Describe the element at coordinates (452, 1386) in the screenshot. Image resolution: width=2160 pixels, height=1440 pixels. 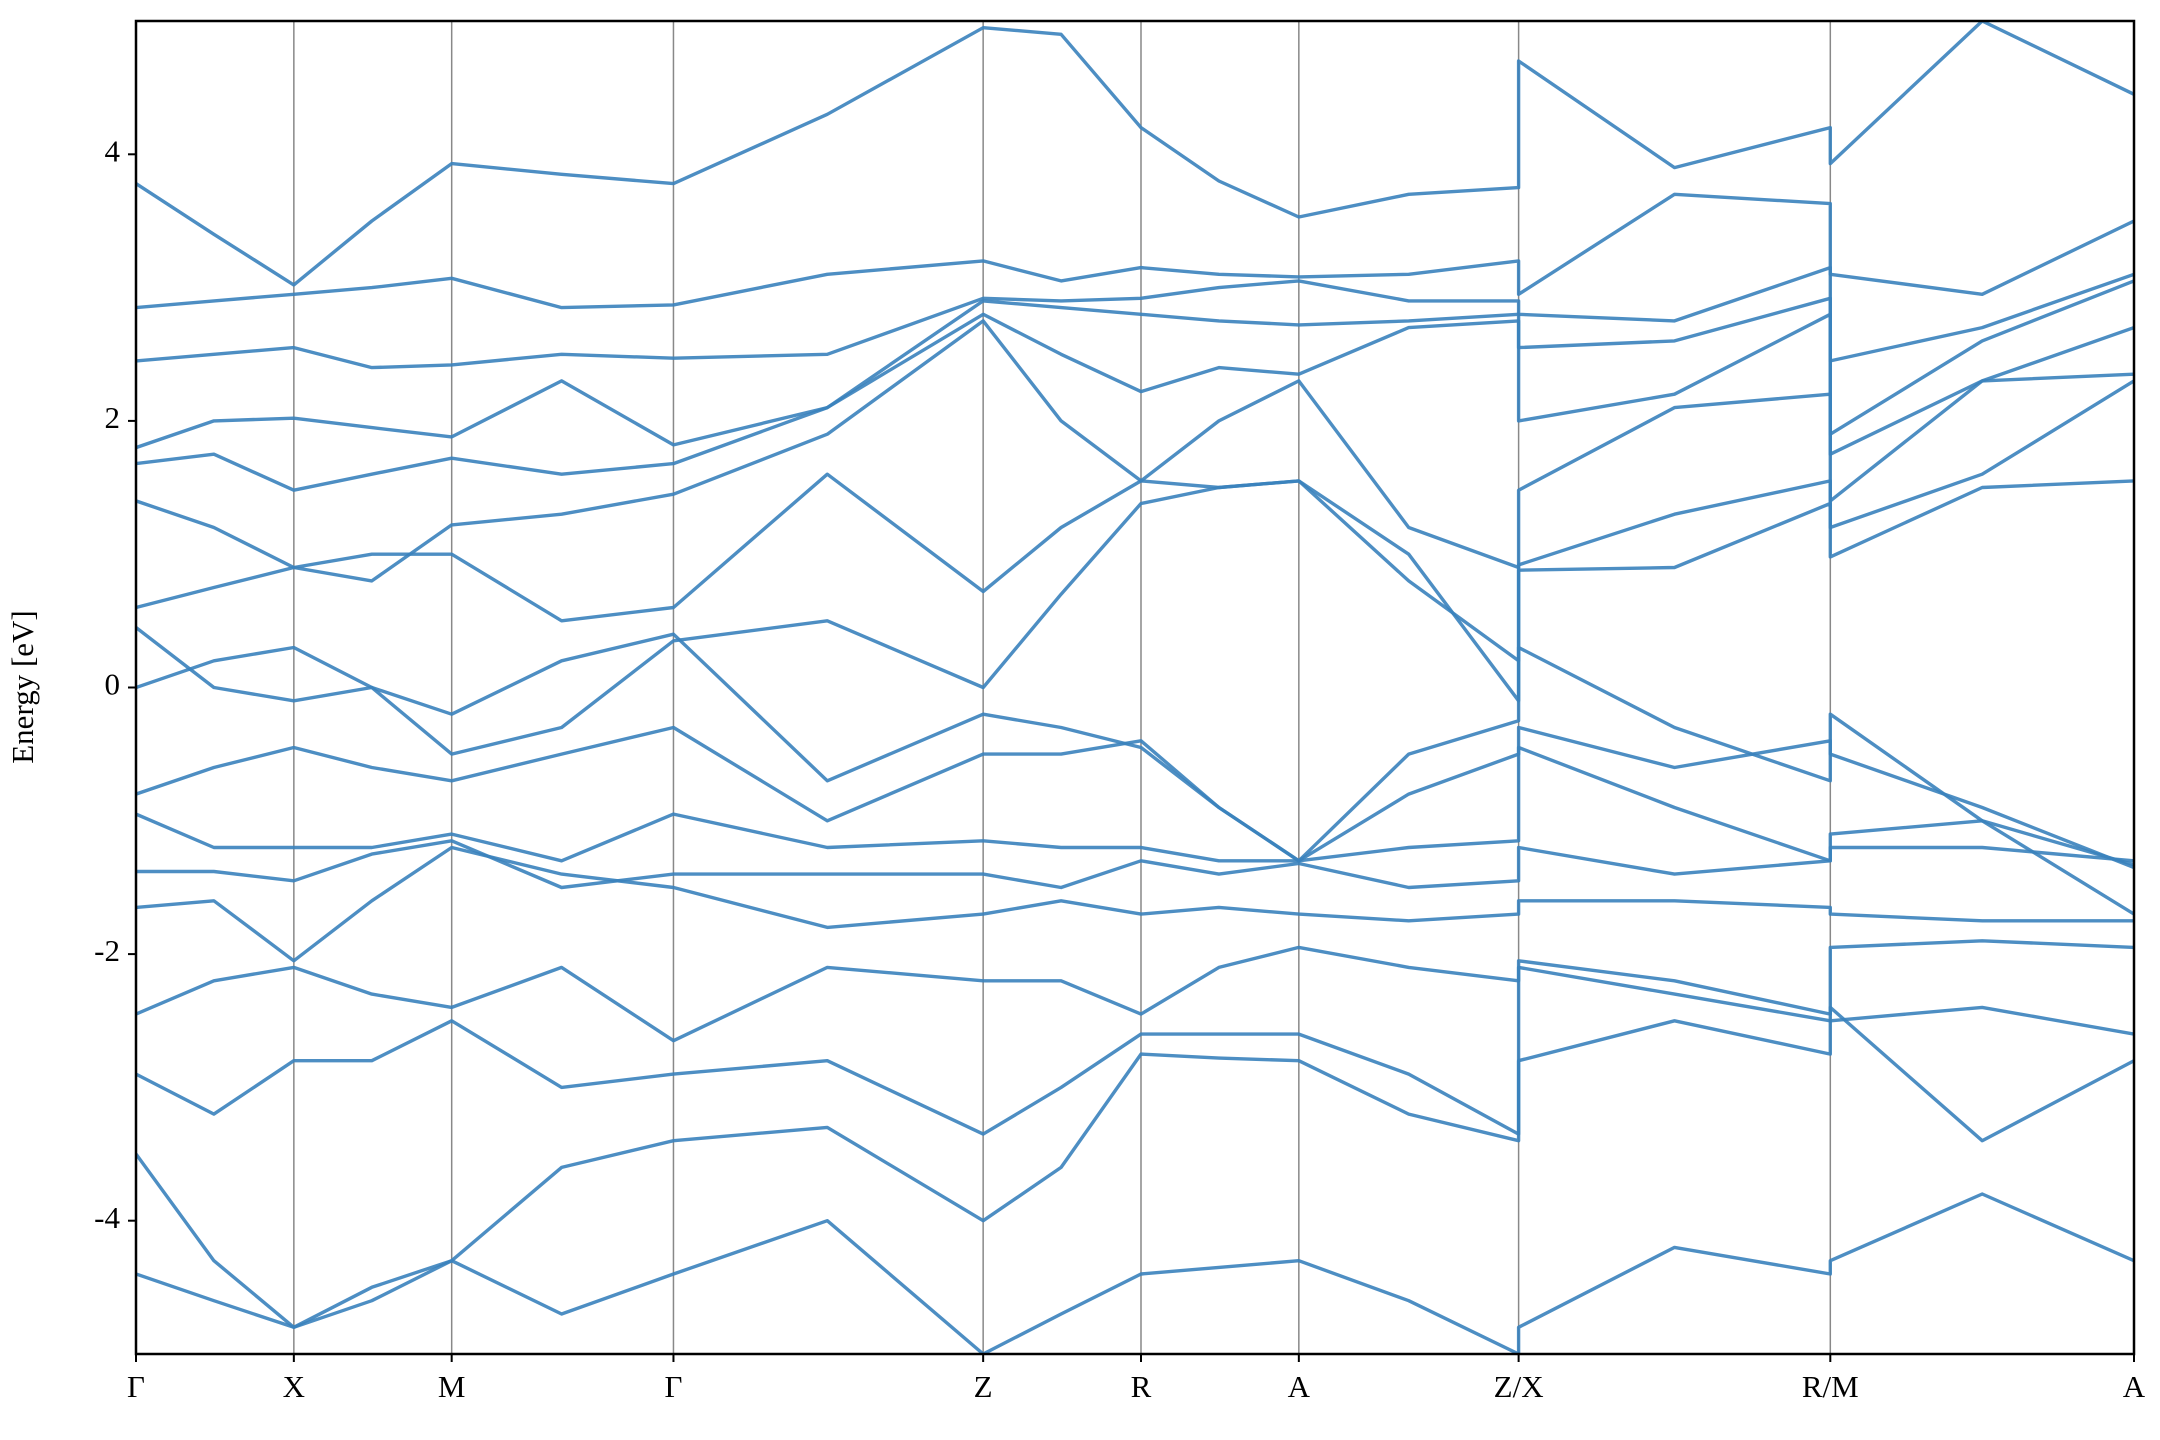
I see `x-tick-label: M` at that location.